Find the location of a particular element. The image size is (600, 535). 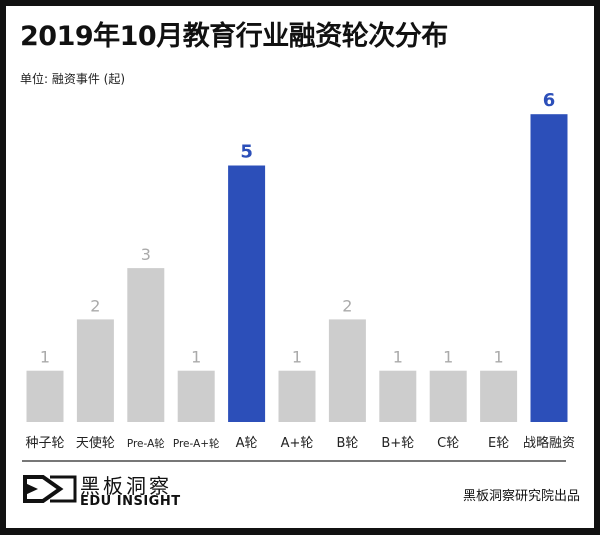

chart-title: 2019年10月教育行业融资轮次分布 is located at coordinates (234, 36).